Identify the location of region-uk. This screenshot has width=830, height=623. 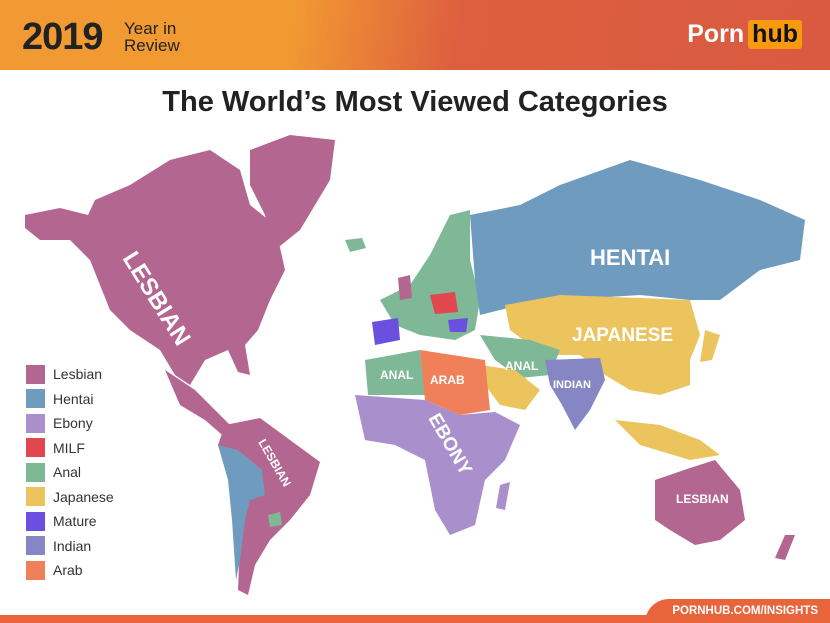
(405, 287).